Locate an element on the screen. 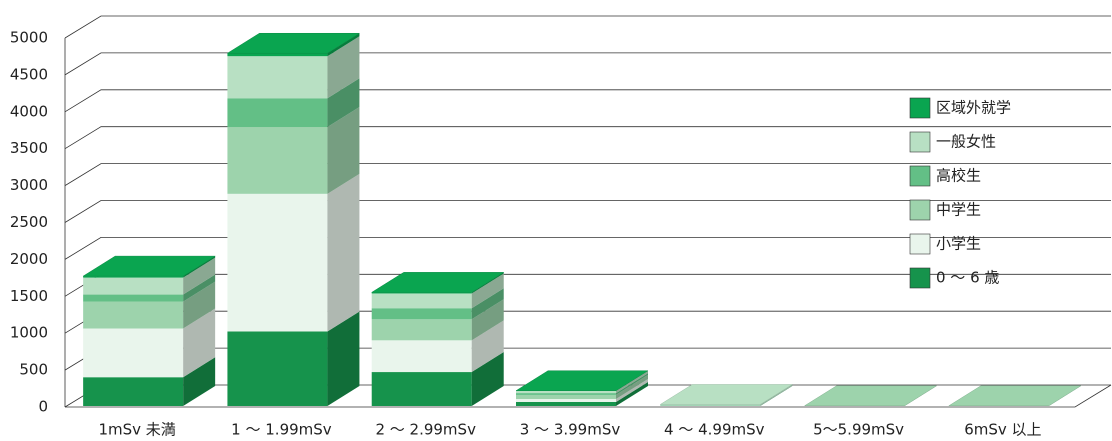  y-tick-label: 1000 is located at coordinates (29, 333).